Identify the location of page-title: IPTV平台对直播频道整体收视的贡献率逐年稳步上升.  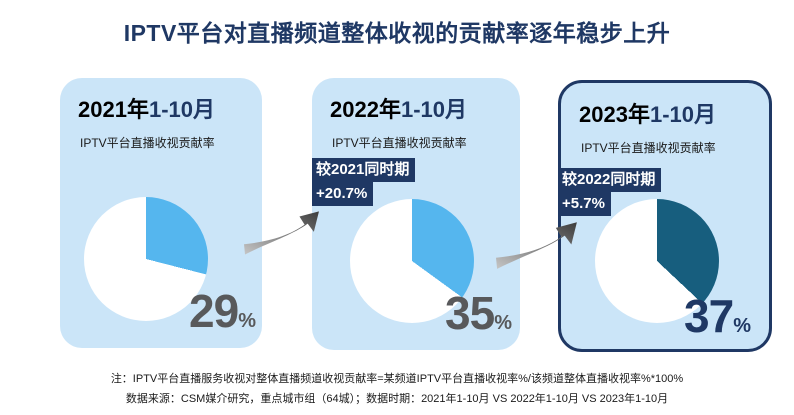
(397, 33).